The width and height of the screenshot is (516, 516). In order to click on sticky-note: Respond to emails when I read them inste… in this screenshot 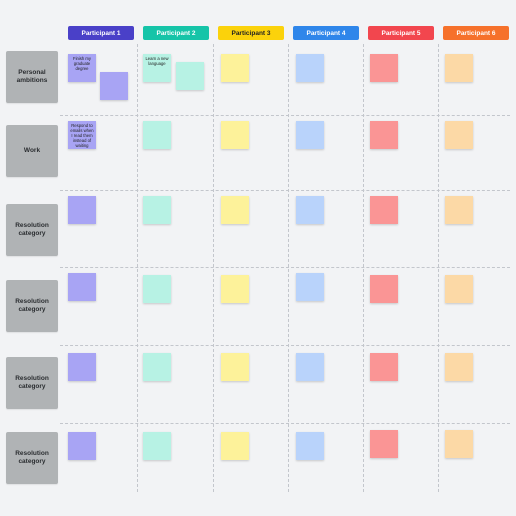, I will do `click(82, 135)`.